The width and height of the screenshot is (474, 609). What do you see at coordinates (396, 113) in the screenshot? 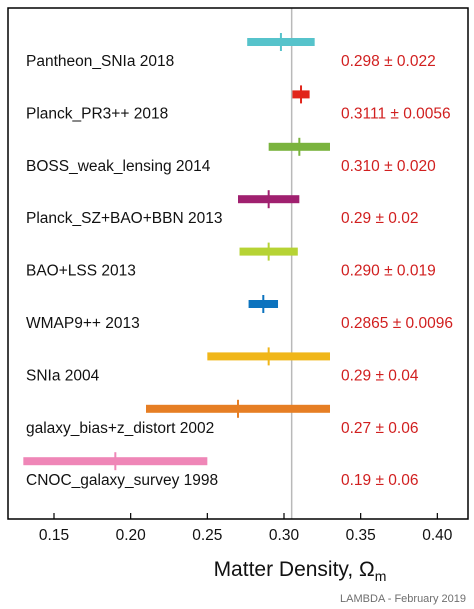
I see `row-value: 0.3111 ± 0.0056` at bounding box center [396, 113].